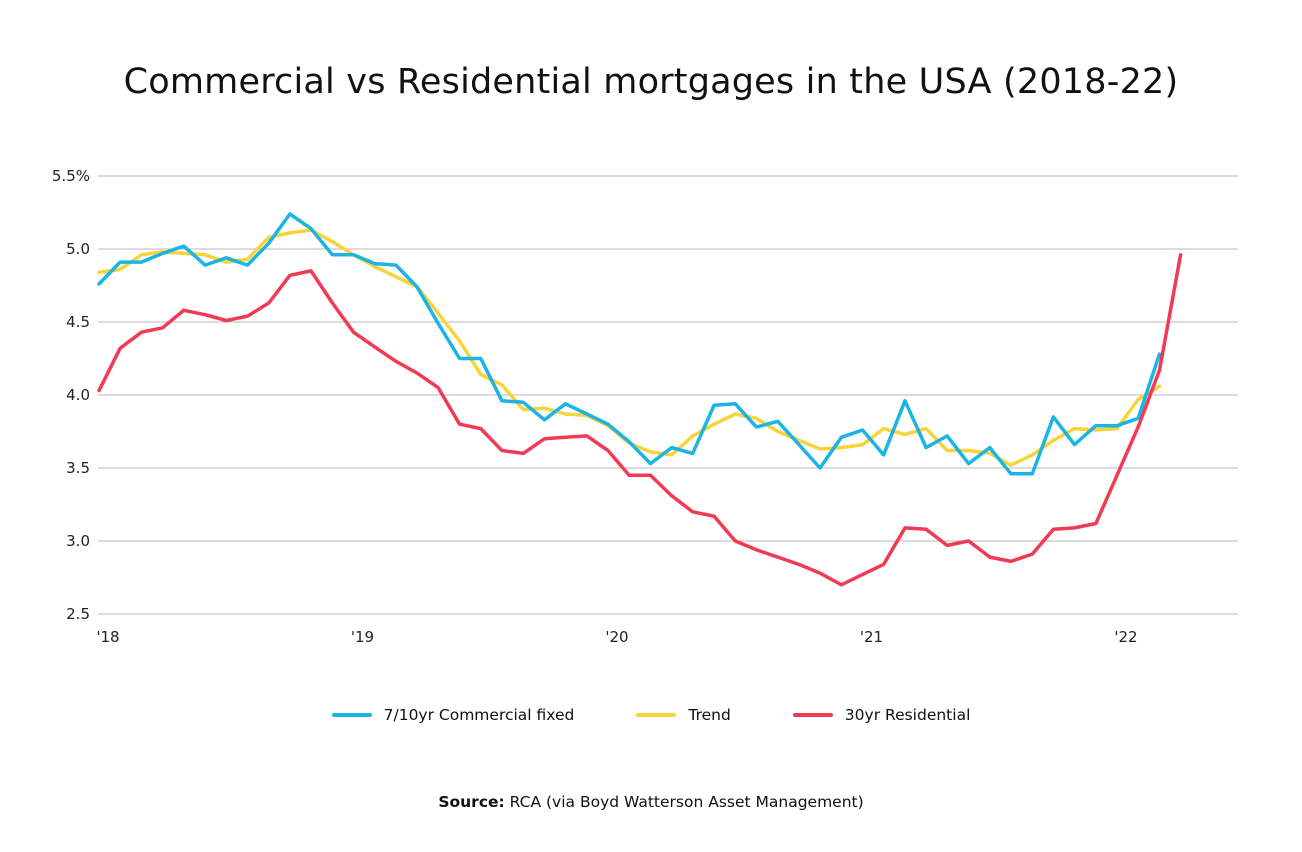  Describe the element at coordinates (907, 715) in the screenshot. I see `legend-label-residential: 30yr Residential` at that location.